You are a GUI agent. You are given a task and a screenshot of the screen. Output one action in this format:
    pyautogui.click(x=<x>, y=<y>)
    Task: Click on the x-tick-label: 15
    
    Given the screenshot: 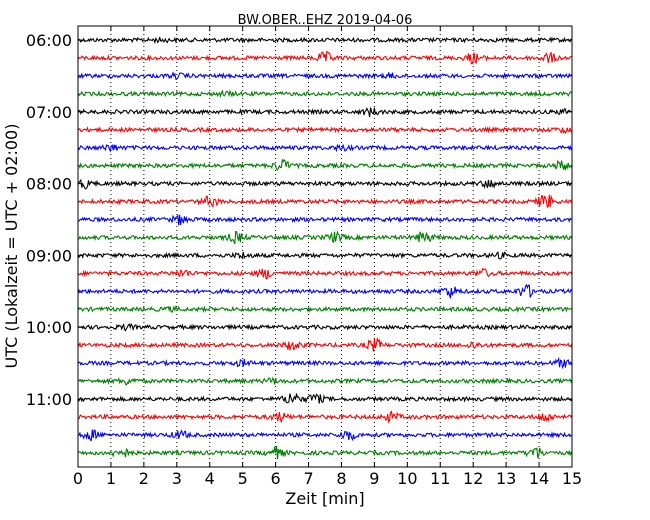 What is the action you would take?
    pyautogui.click(x=572, y=478)
    